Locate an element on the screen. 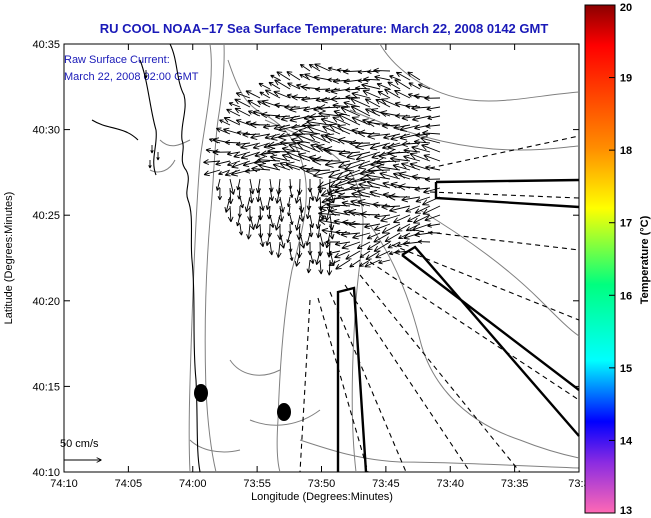 This screenshot has height=518, width=651. colorbar is located at coordinates (600, 259).